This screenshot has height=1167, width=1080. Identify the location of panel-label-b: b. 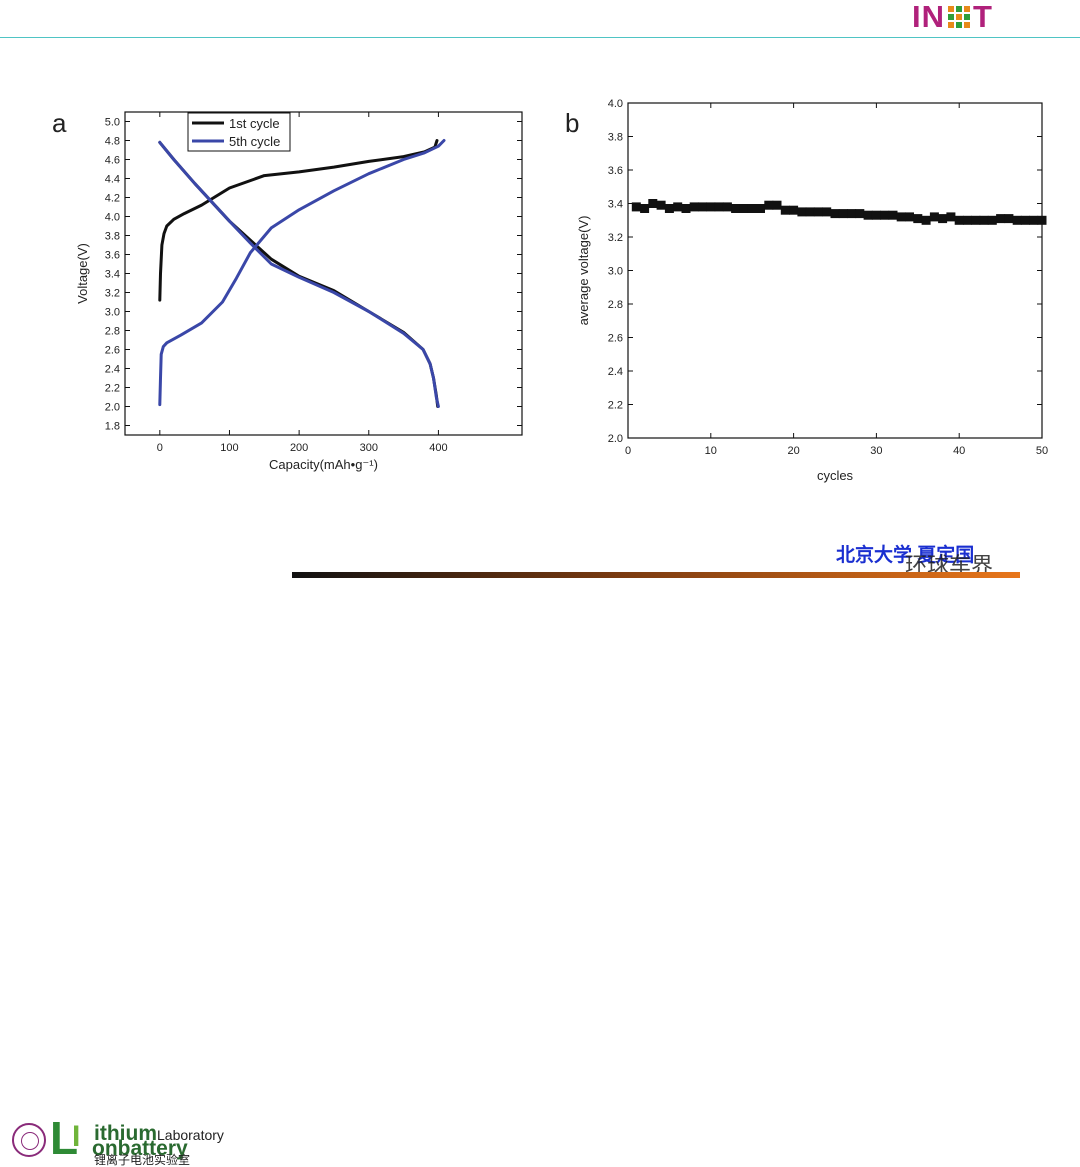
(572, 123).